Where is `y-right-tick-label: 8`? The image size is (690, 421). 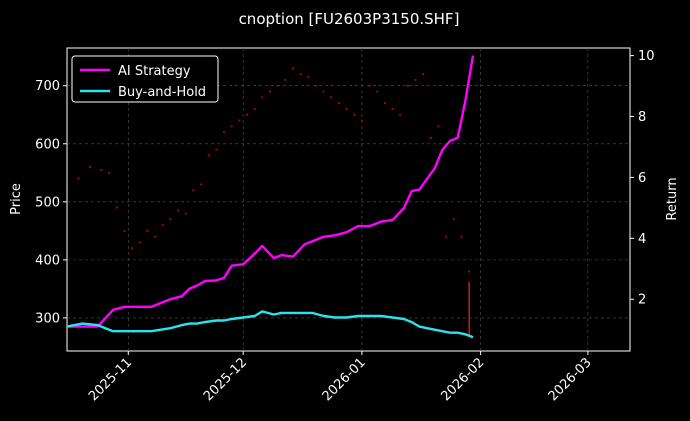 y-right-tick-label: 8 is located at coordinates (642, 117).